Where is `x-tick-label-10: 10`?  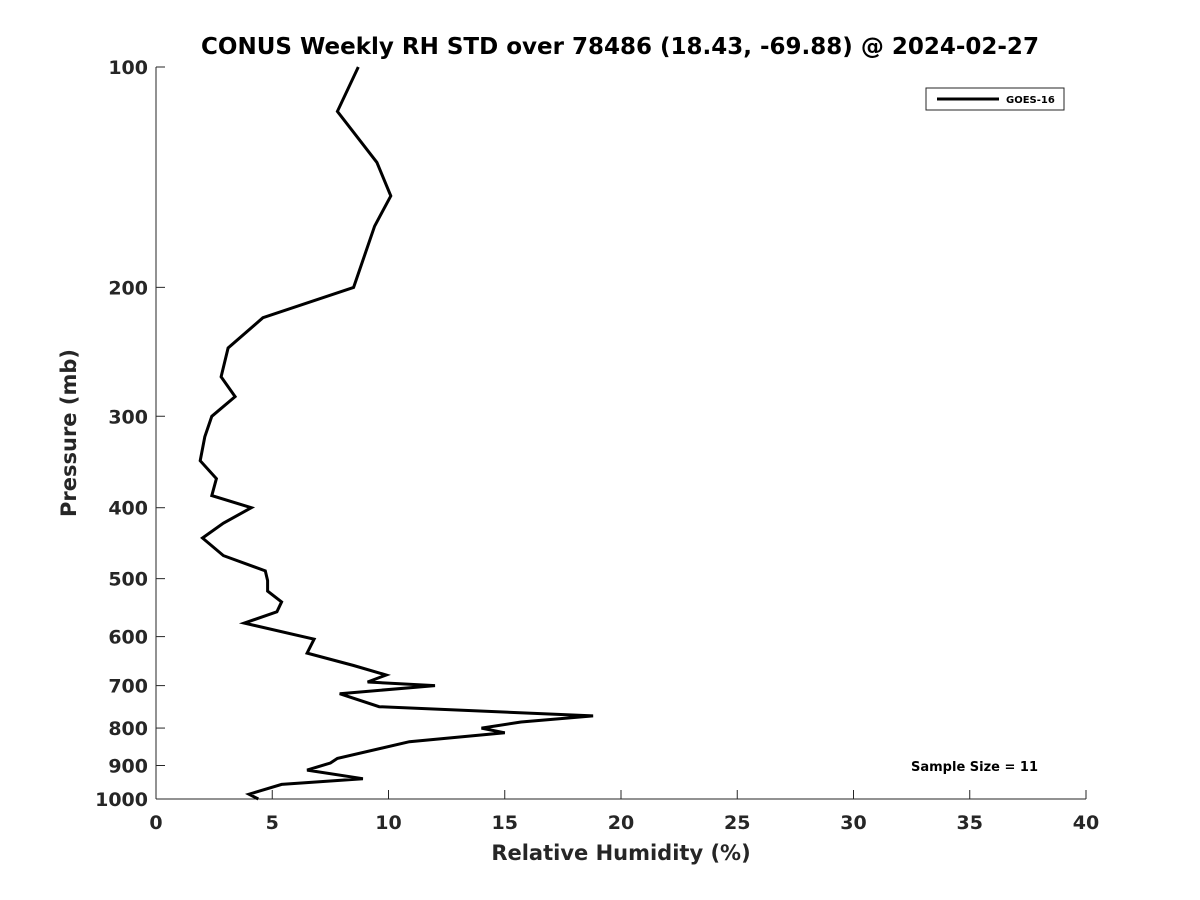 x-tick-label-10: 10 is located at coordinates (388, 823).